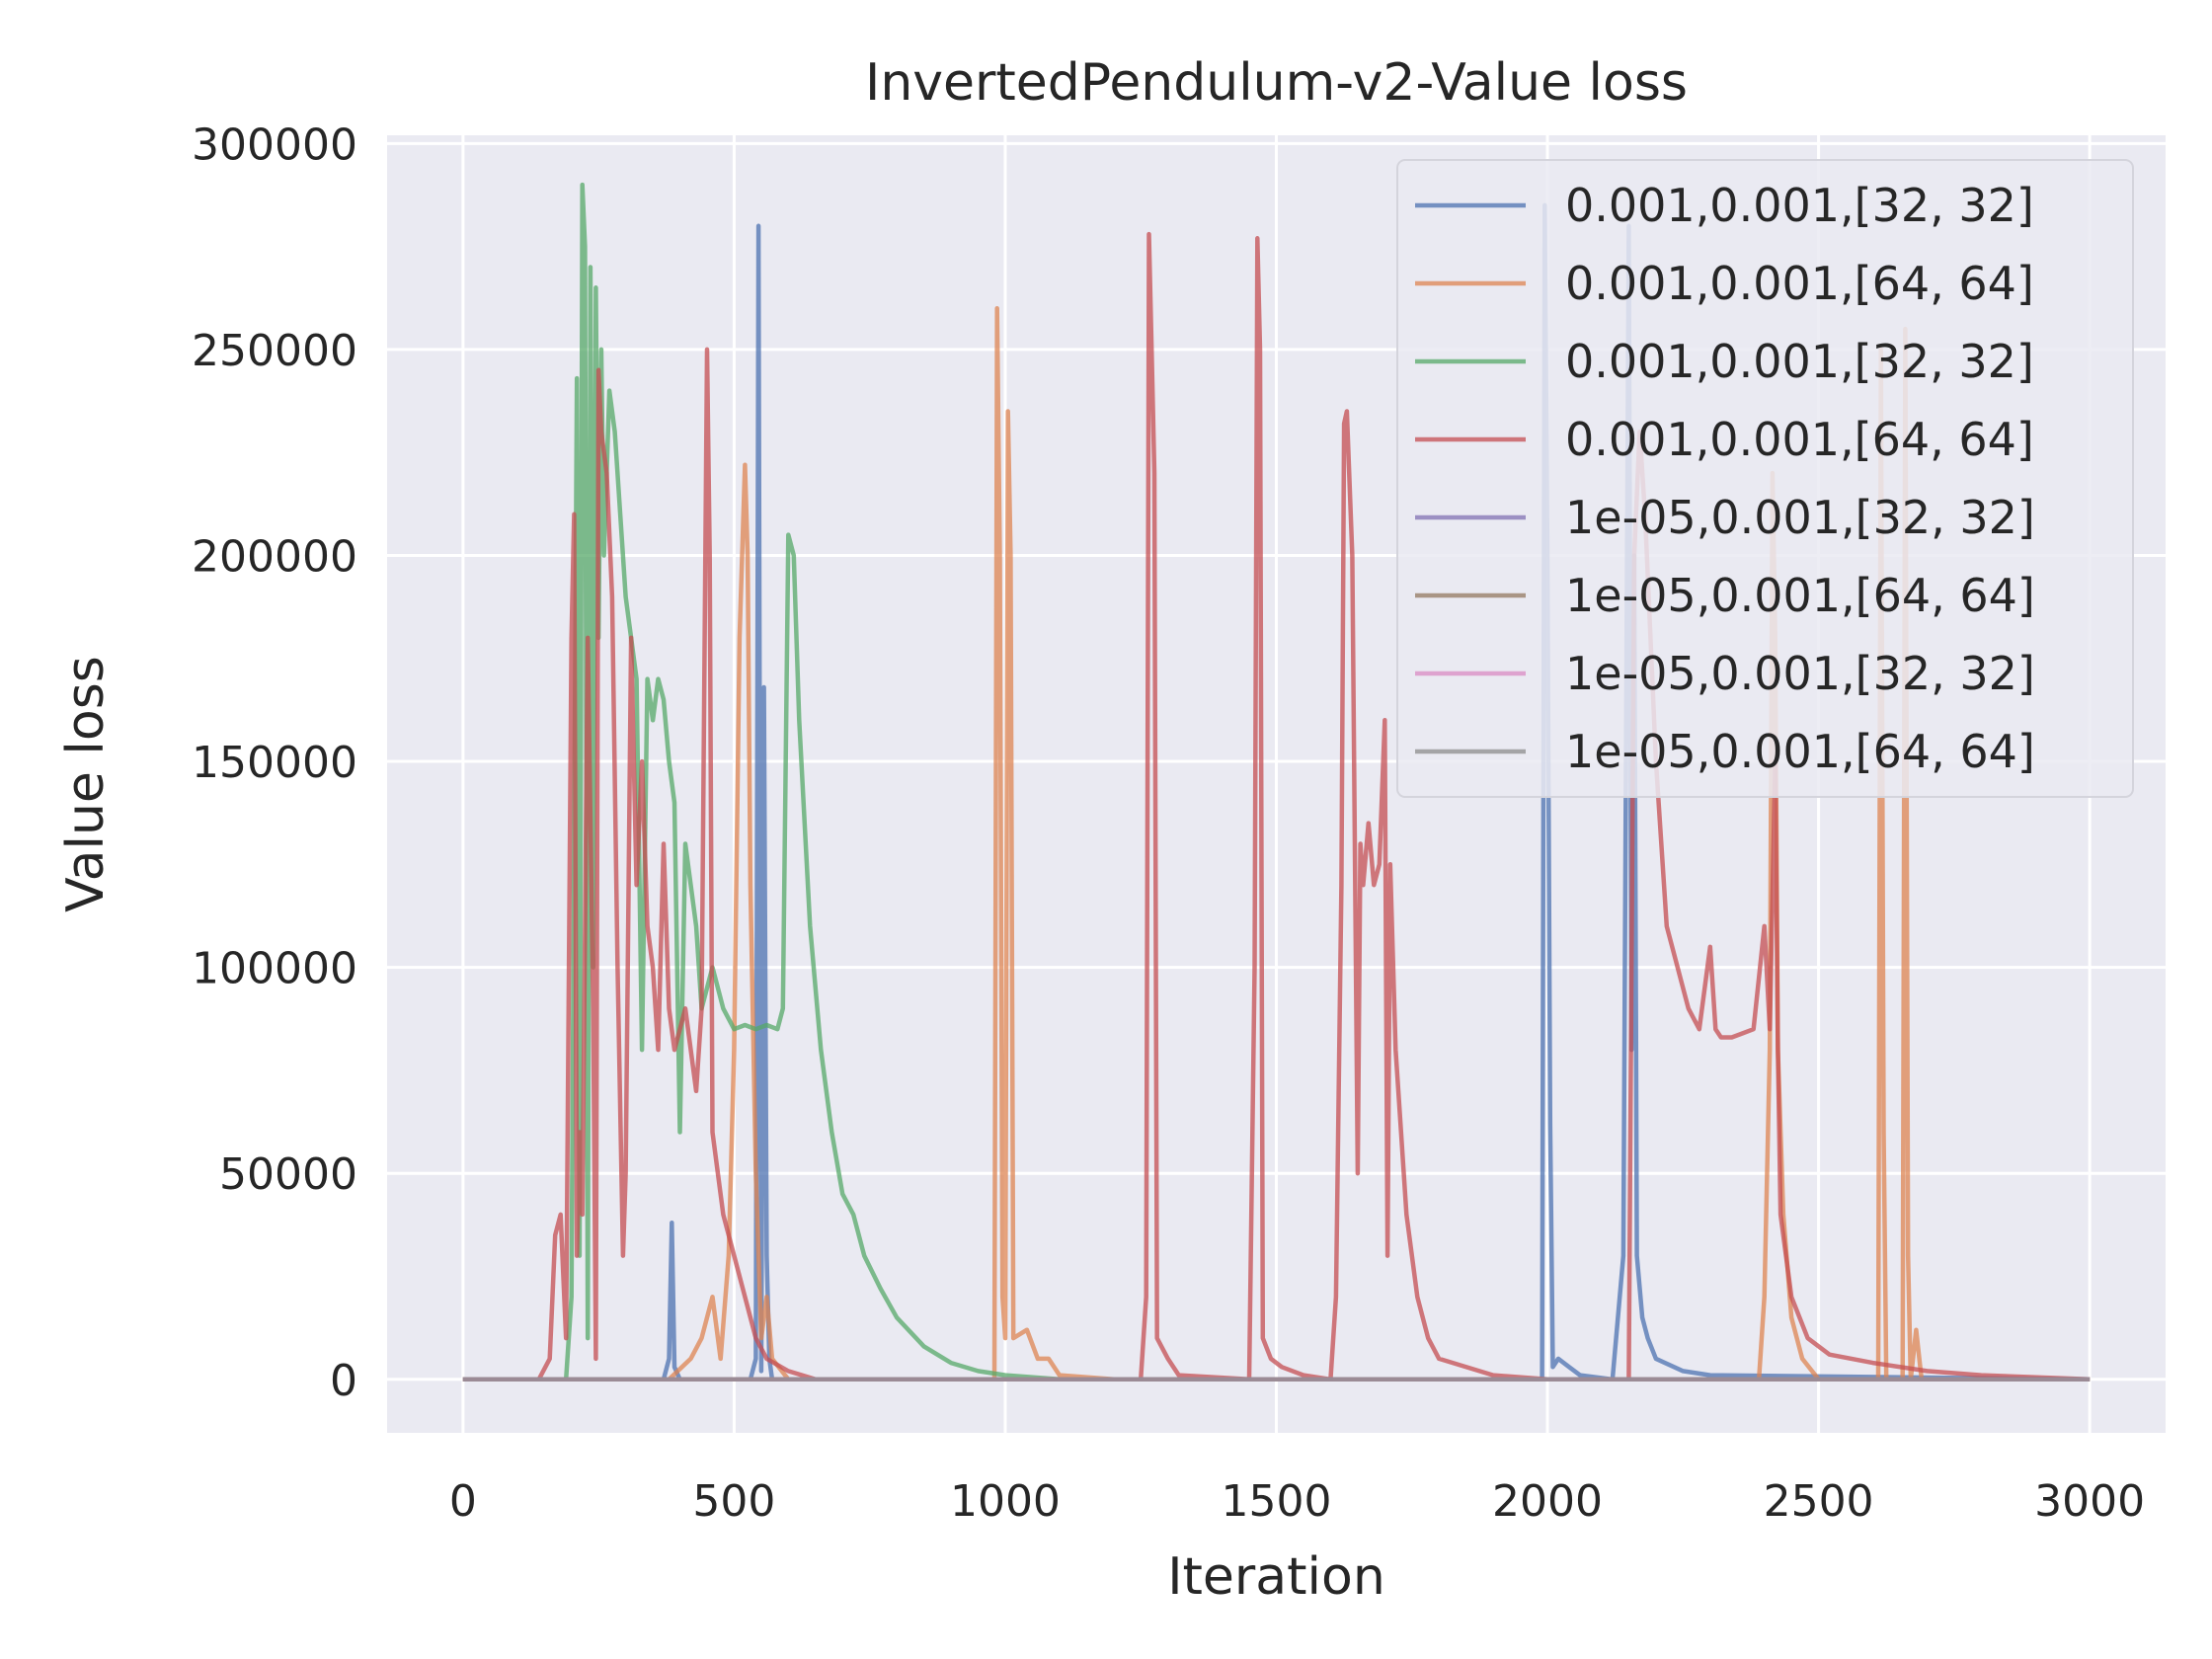 The image size is (2212, 1659). What do you see at coordinates (1006, 1501) in the screenshot?
I see `x-tick-label: 1000` at bounding box center [1006, 1501].